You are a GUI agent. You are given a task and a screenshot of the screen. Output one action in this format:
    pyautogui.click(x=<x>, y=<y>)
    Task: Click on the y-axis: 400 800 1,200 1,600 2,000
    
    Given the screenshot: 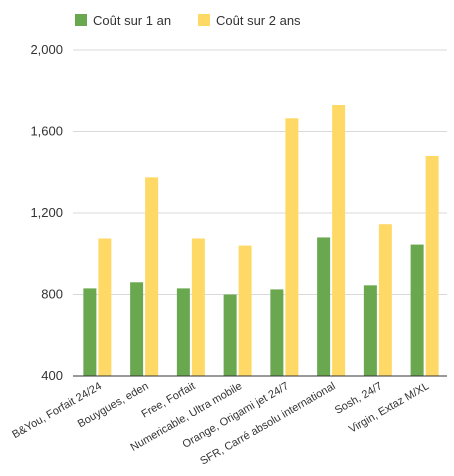 What is the action you would take?
    pyautogui.click(x=46, y=212)
    